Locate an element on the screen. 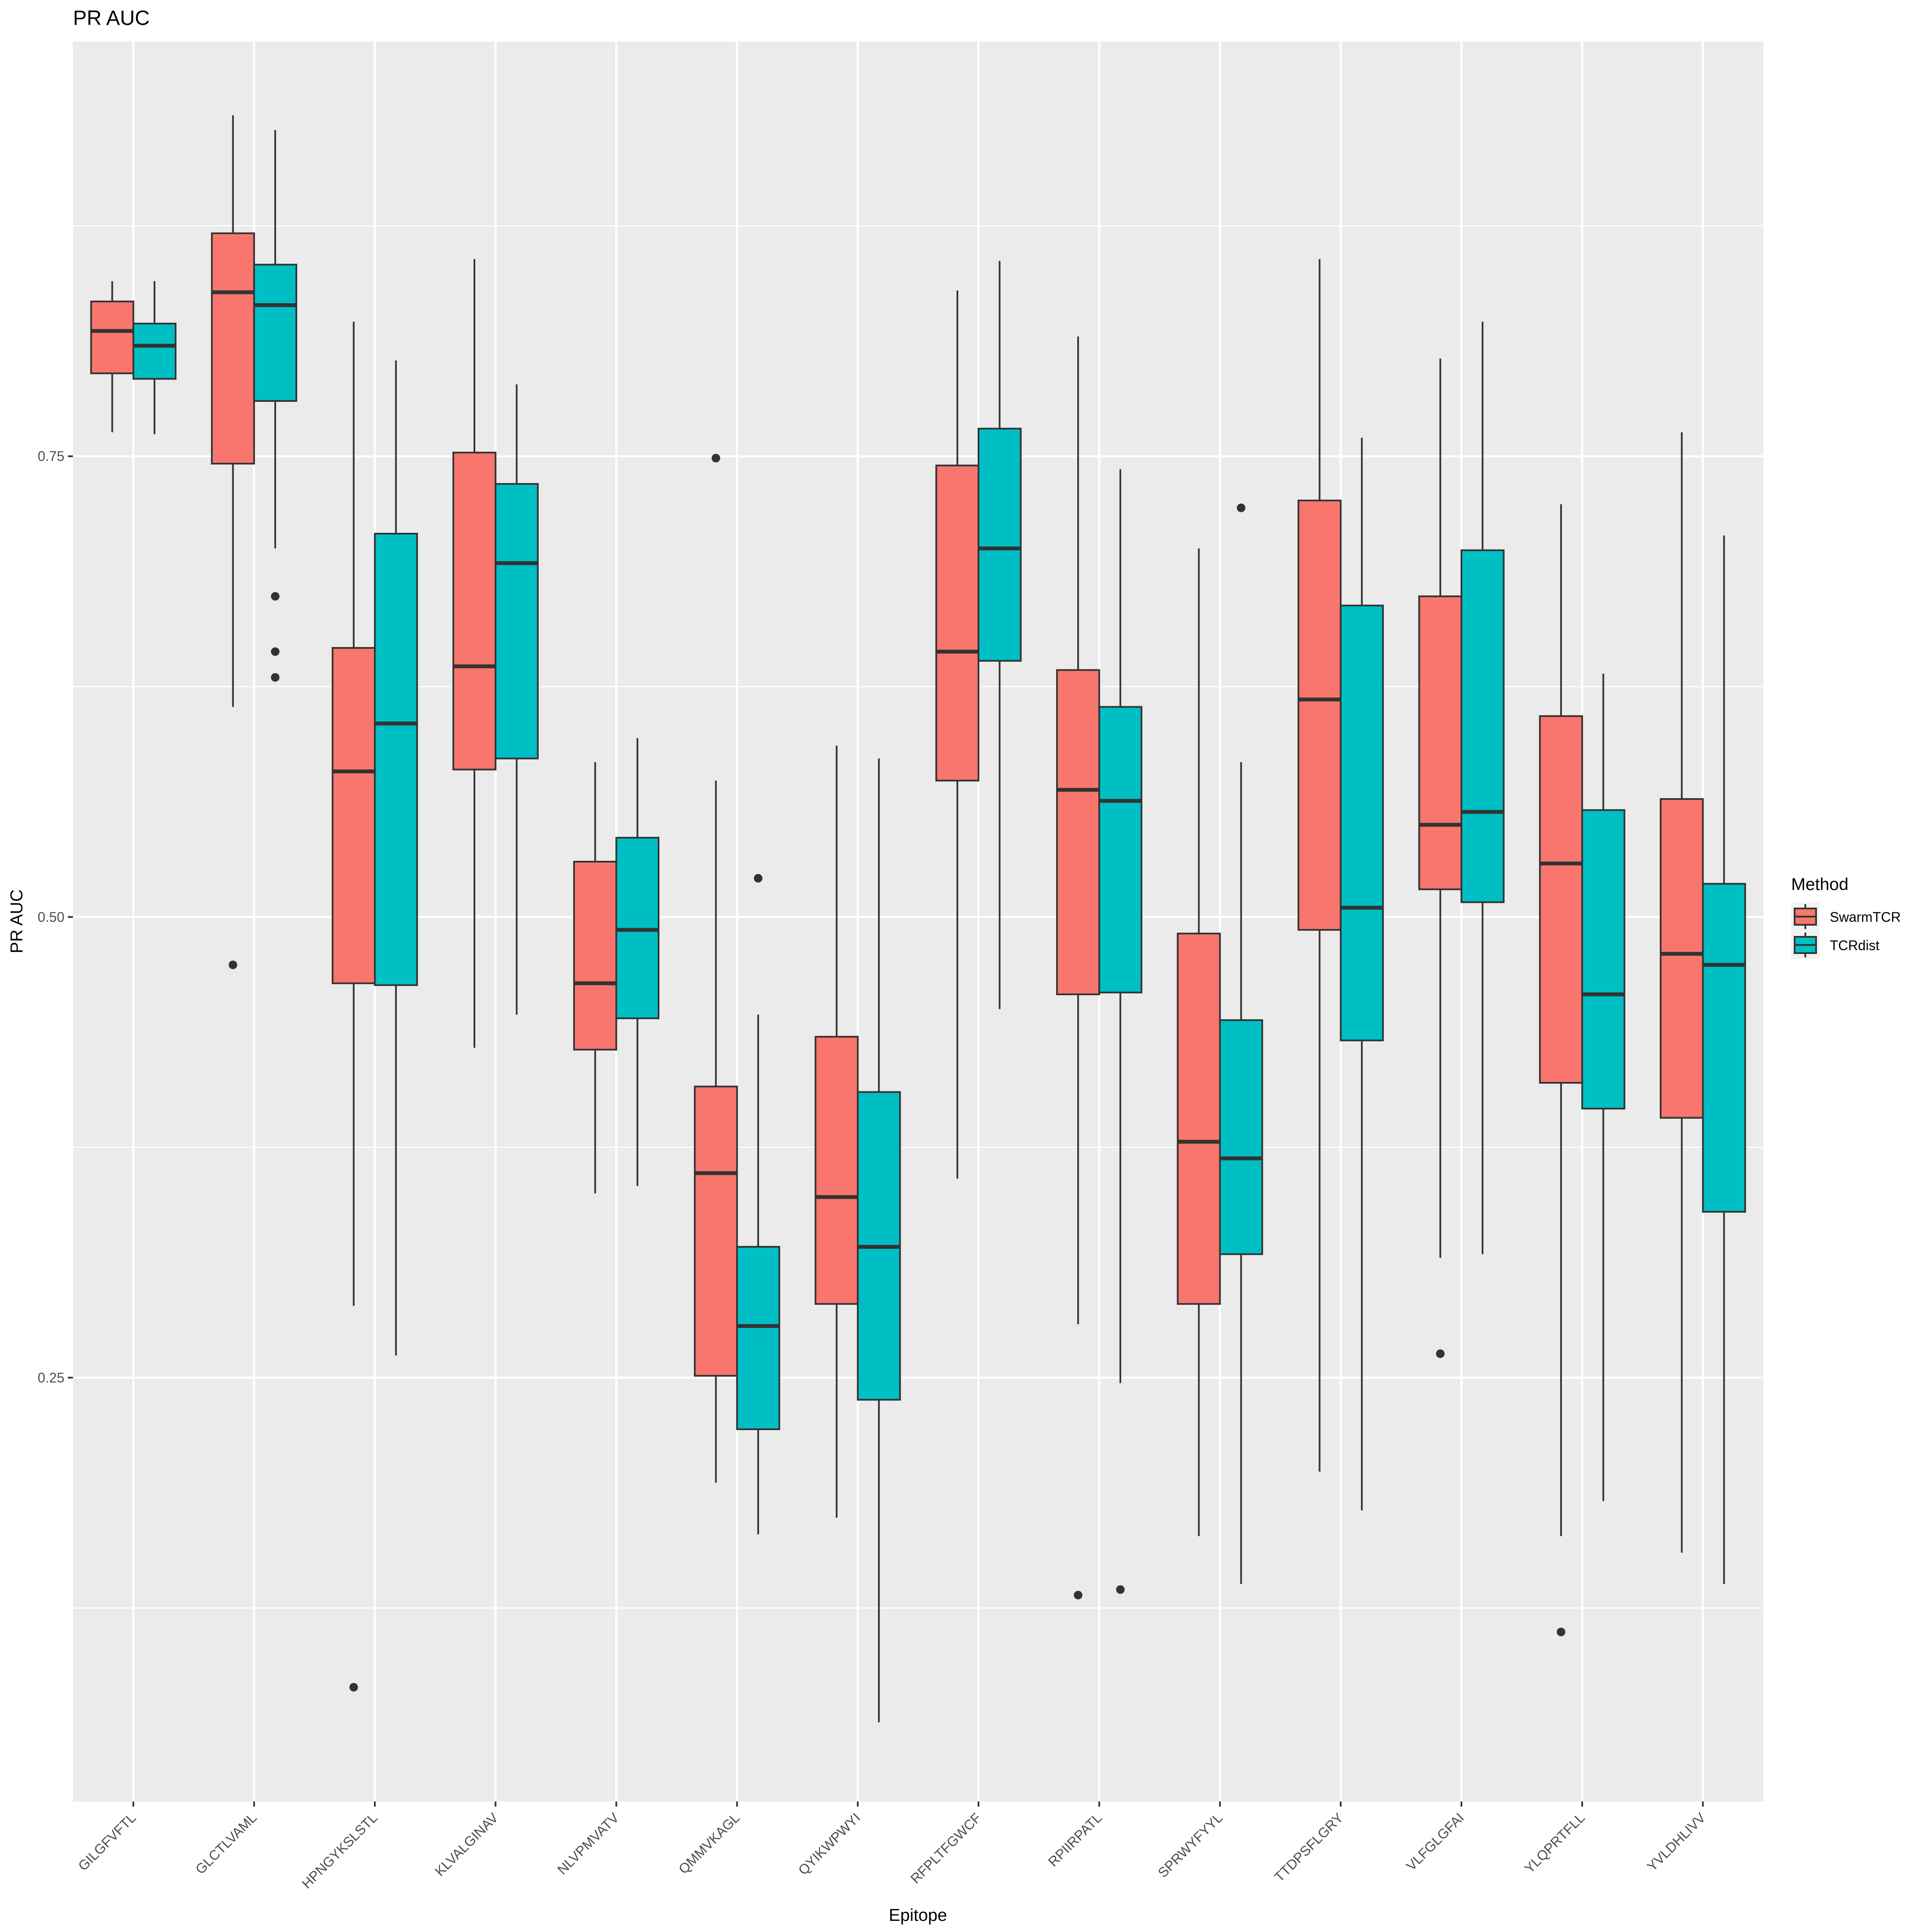 The width and height of the screenshot is (1932, 1932). box-SwarmTCR-YLQPRTFLL is located at coordinates (1561, 1071).